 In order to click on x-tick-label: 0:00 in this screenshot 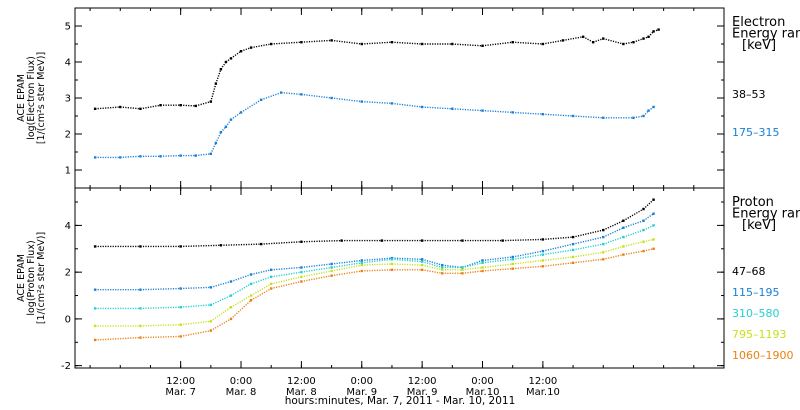, I will do `click(241, 381)`.